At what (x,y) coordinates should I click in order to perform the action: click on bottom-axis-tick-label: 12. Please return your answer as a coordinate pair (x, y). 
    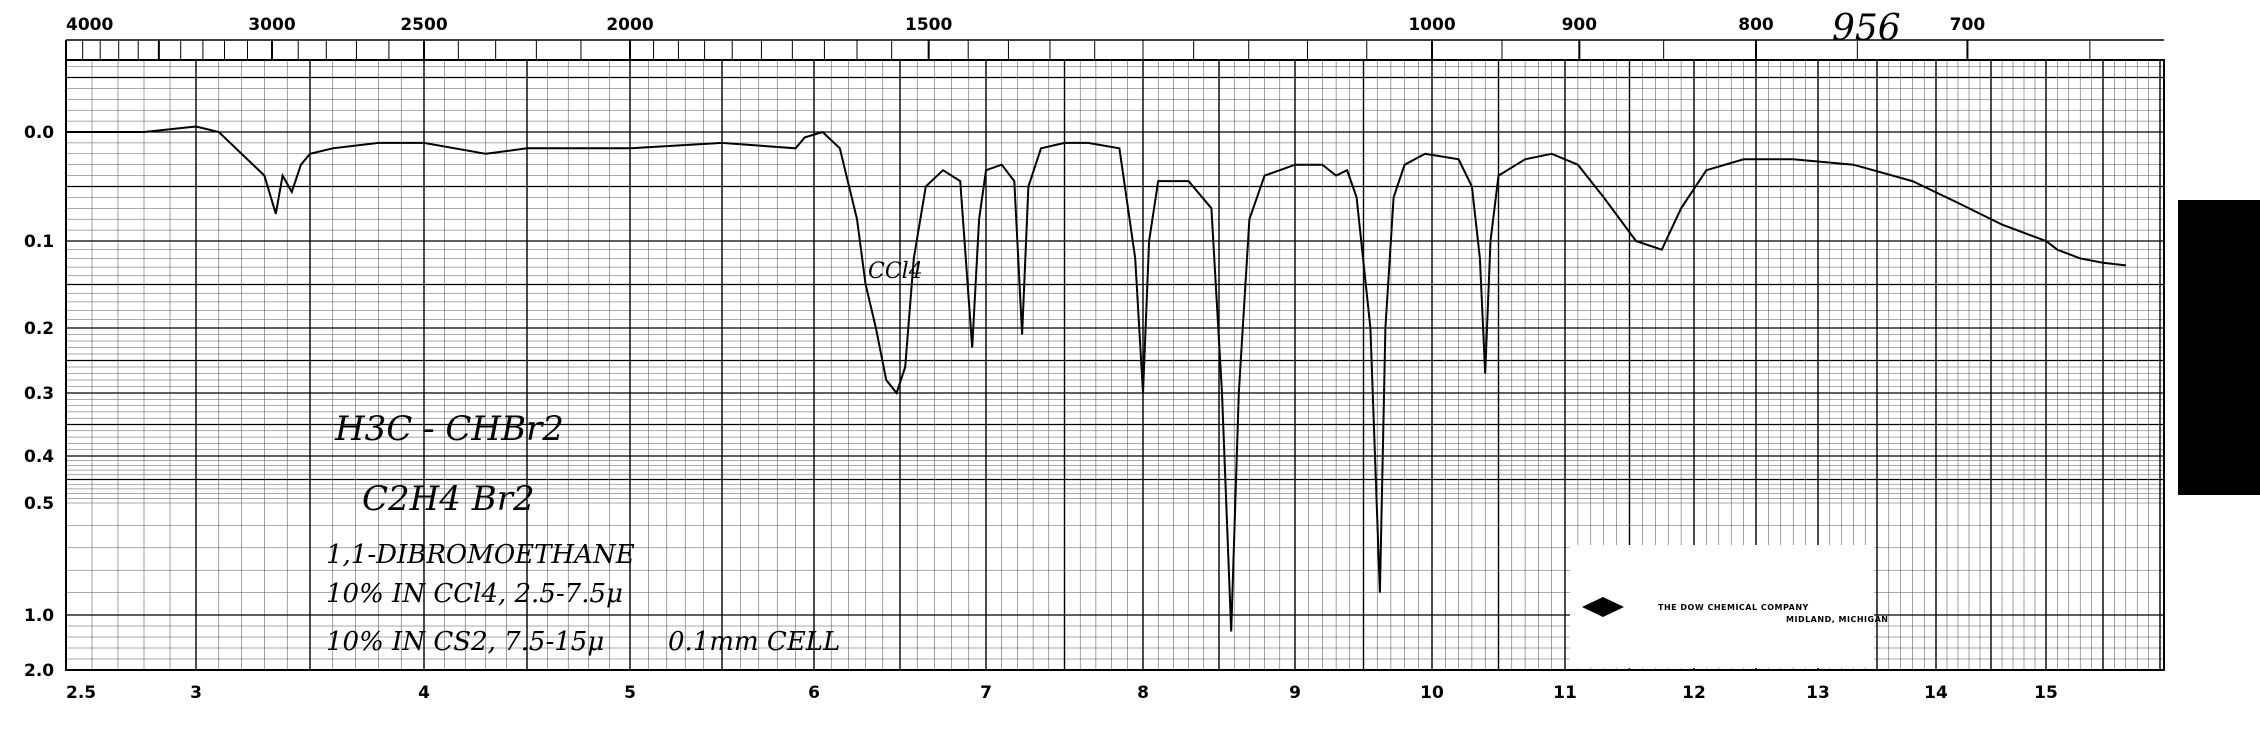
    Looking at the image, I should click on (1694, 693).